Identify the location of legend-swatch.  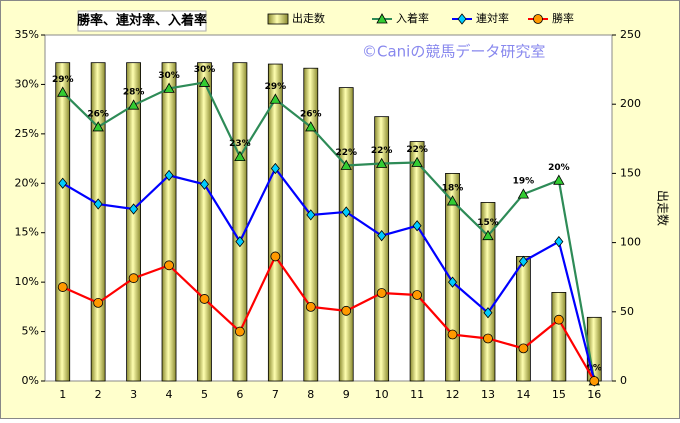
(278, 19).